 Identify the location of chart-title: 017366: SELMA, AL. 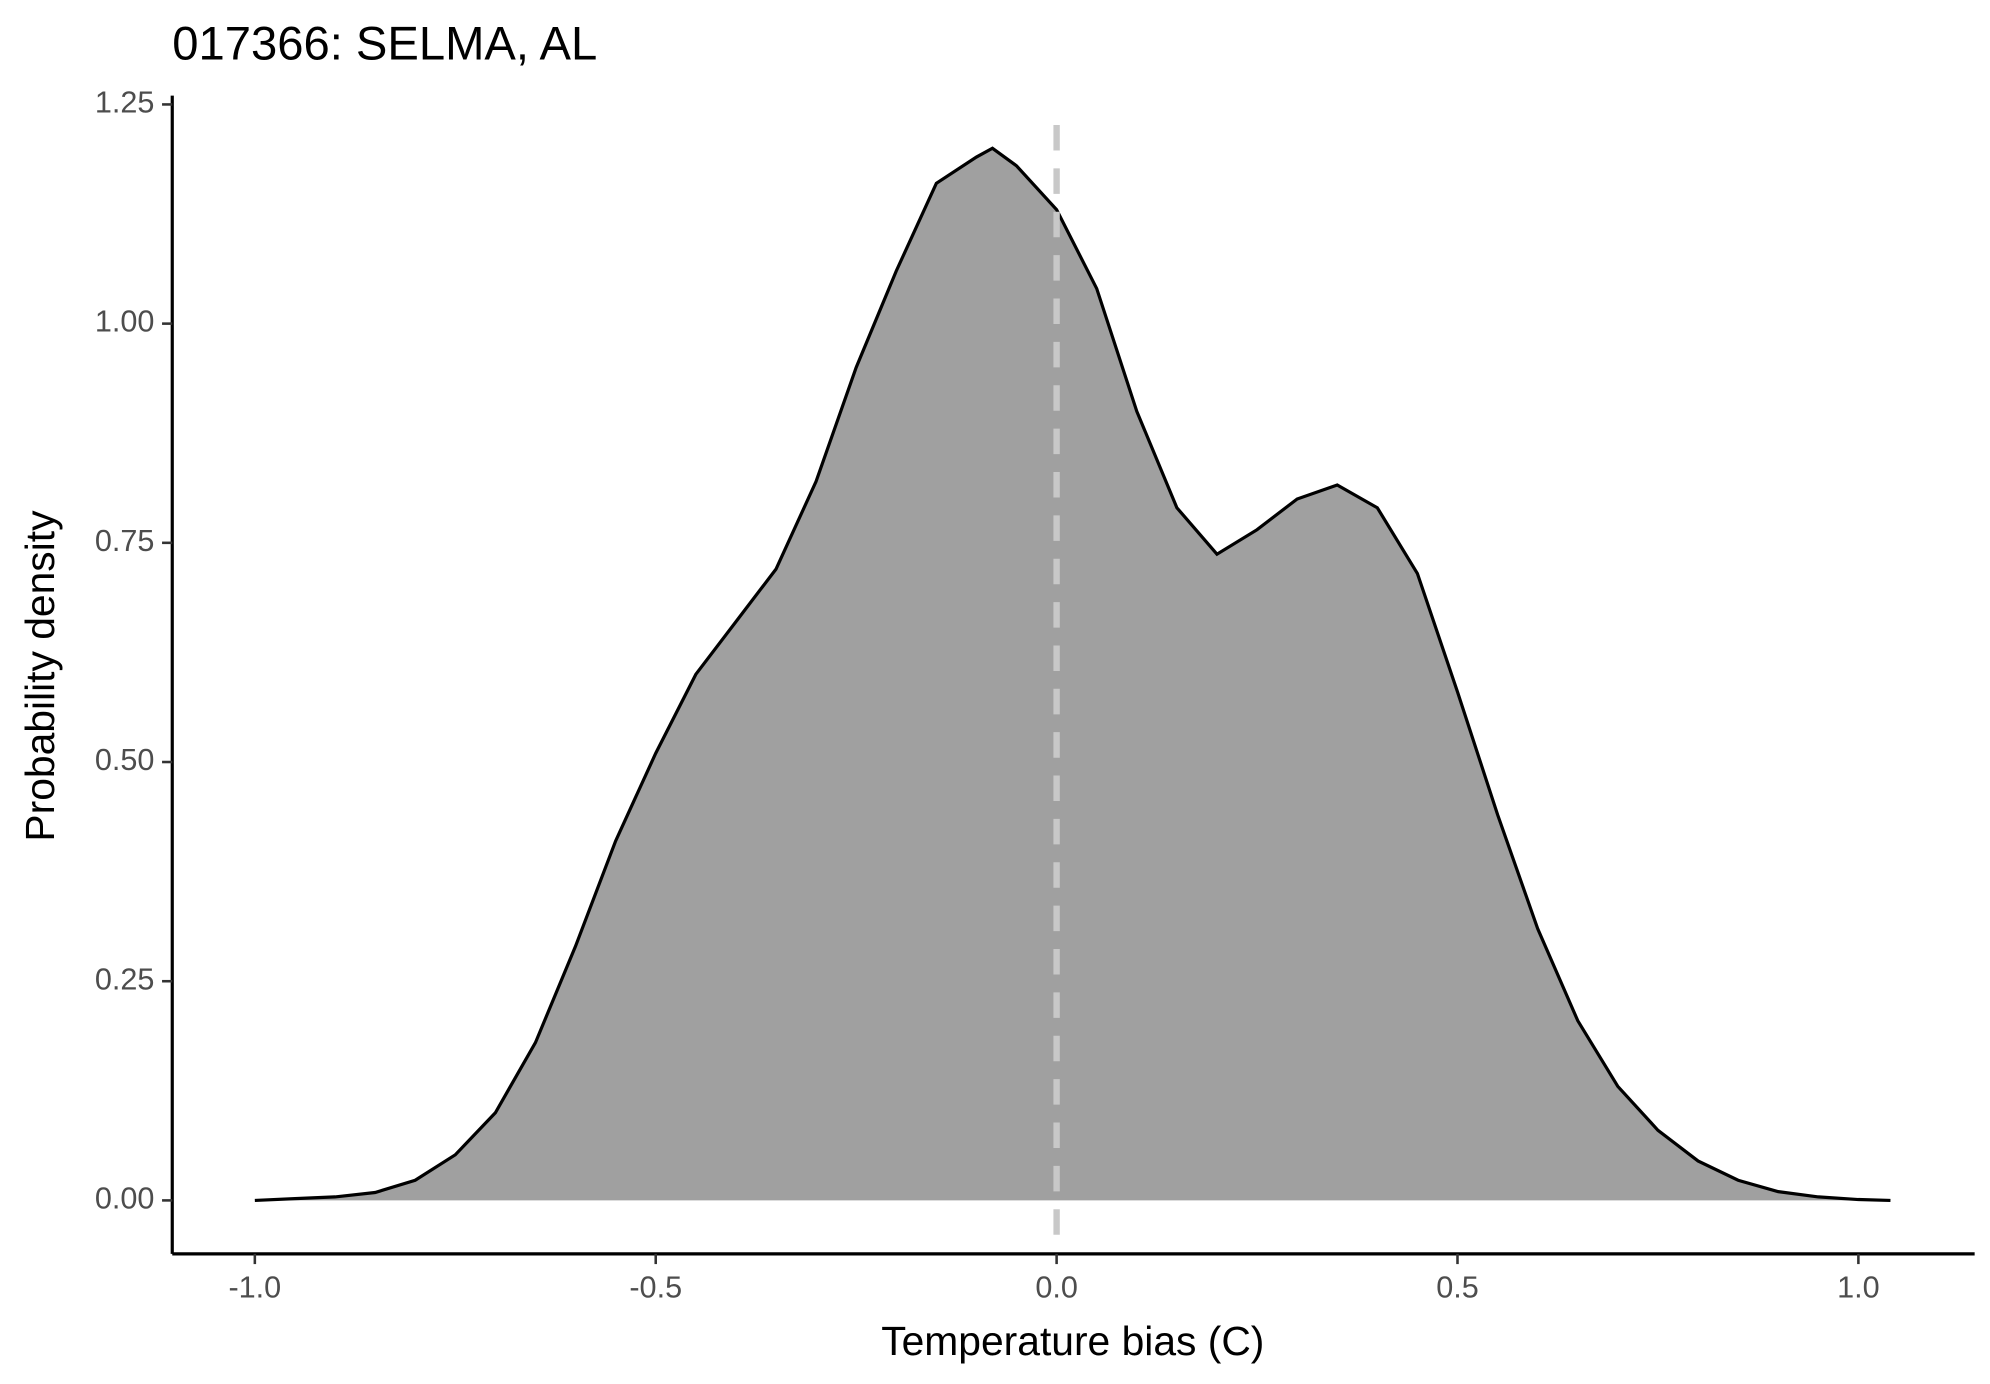
(384, 44).